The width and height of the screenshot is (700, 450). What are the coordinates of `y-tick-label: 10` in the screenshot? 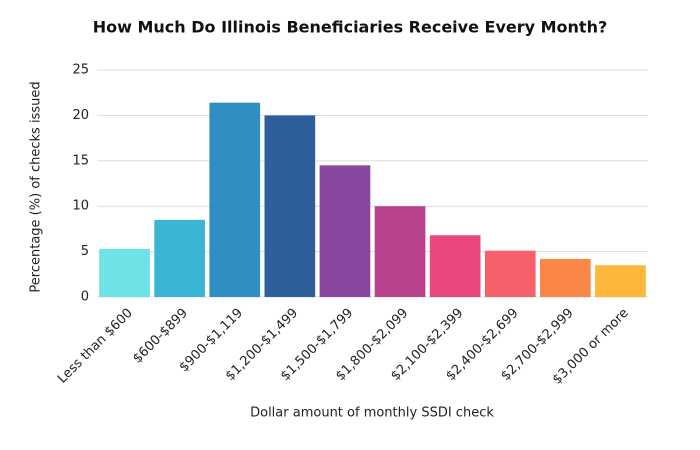 It's located at (80, 206).